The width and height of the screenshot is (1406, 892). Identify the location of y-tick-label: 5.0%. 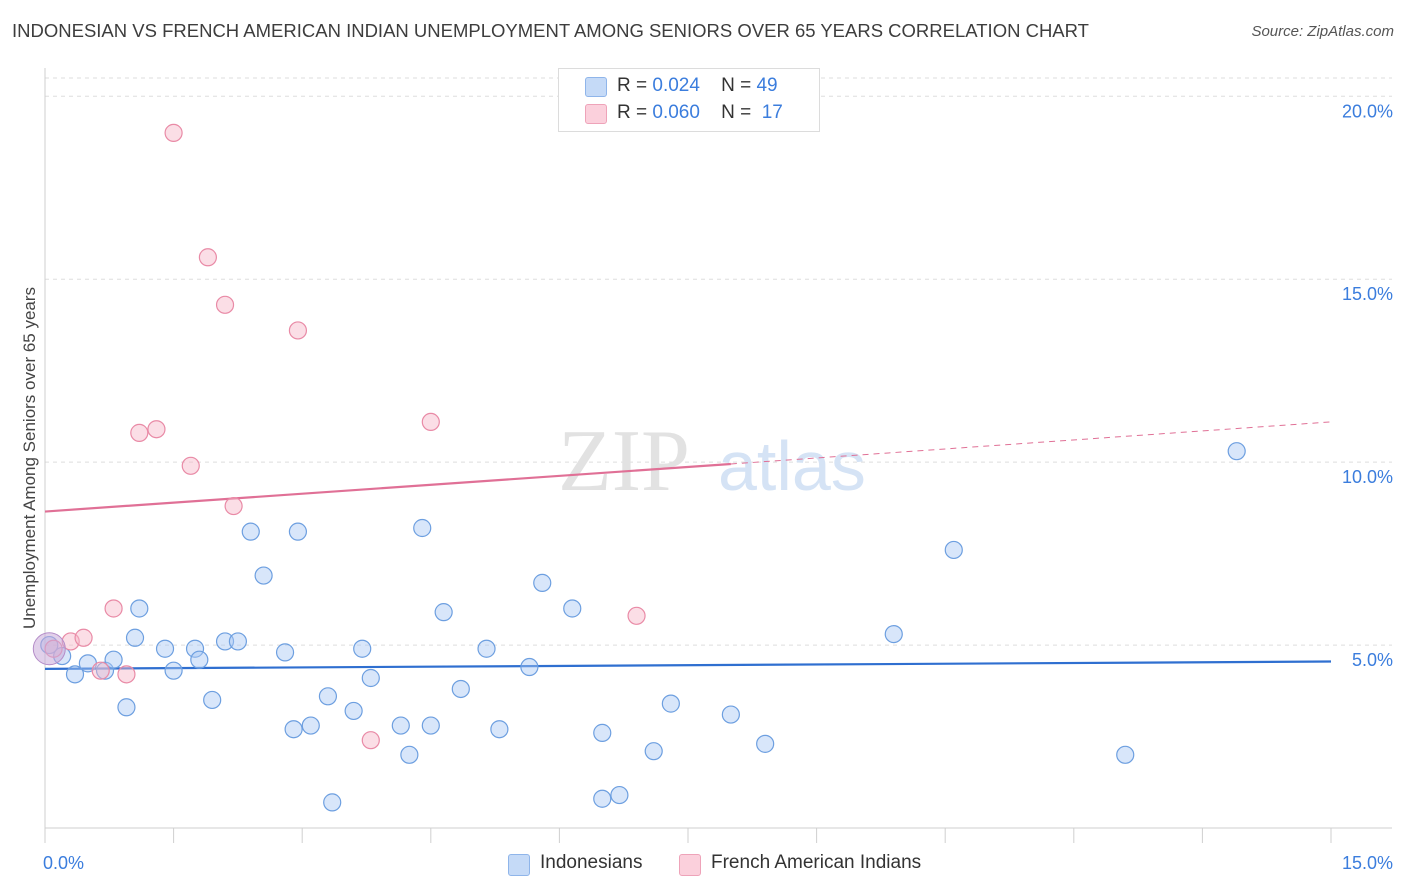
(1372, 660).